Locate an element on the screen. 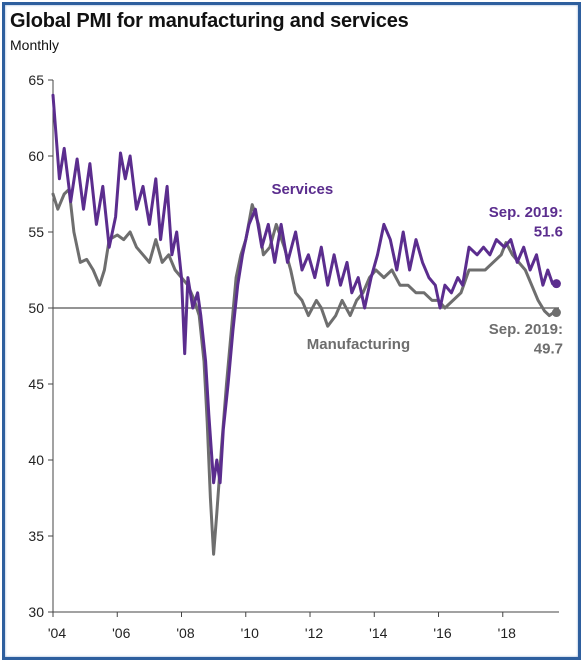  y-tick-label: 40 is located at coordinates (36, 460).